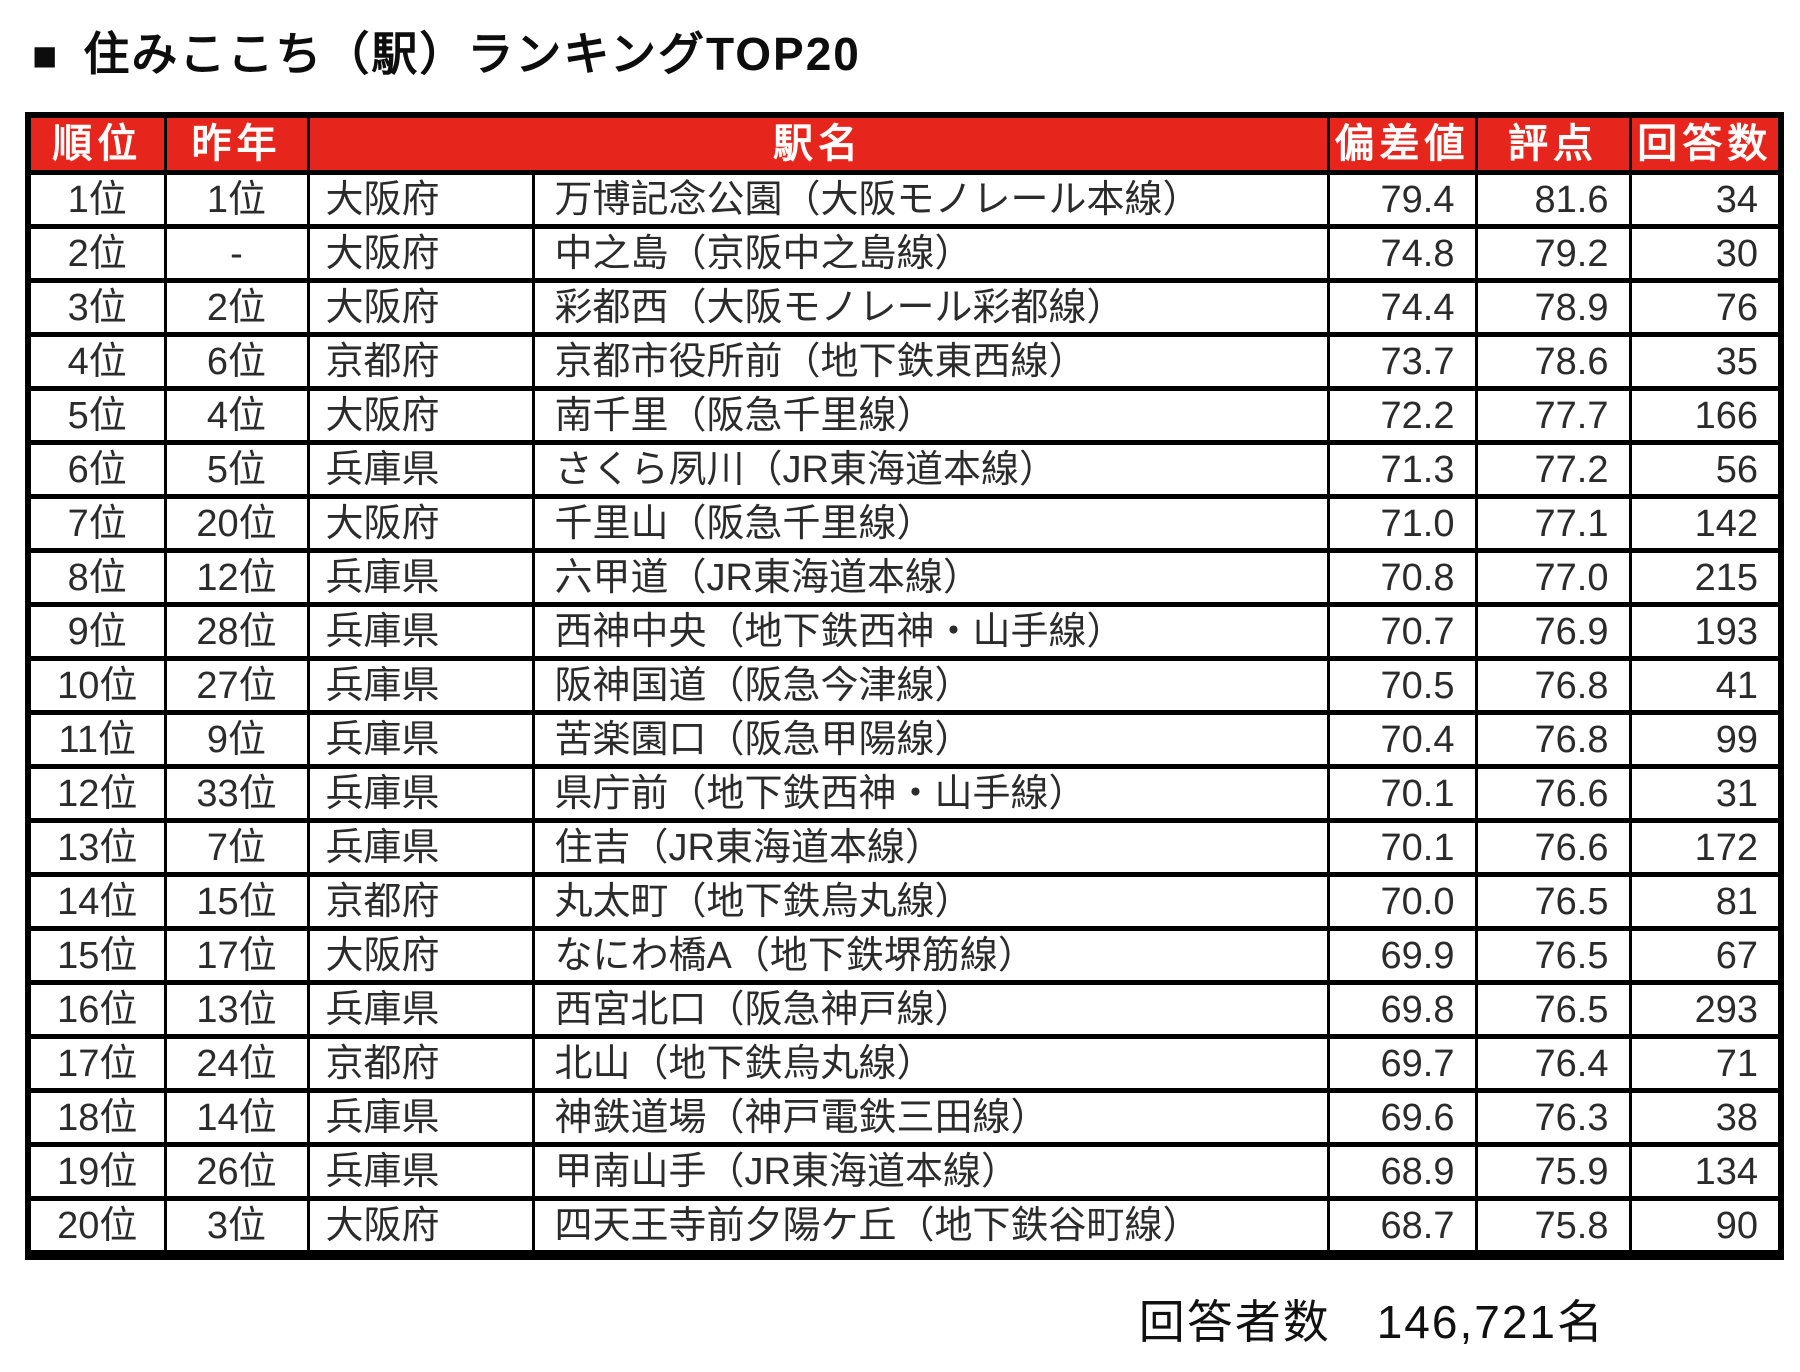 Image resolution: width=1800 pixels, height=1372 pixels. Describe the element at coordinates (930, 632) in the screenshot. I see `station-name-cell: 西神中央（地下鉄西神・山手線）` at that location.